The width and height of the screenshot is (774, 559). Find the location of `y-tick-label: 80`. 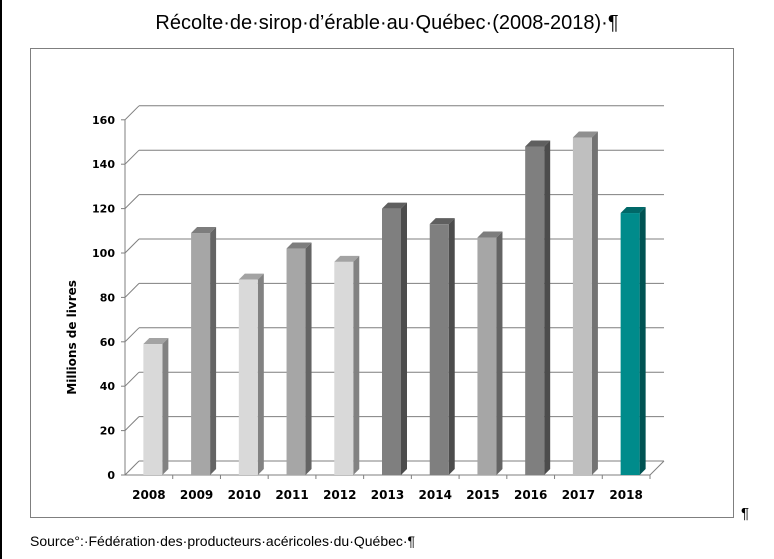

y-tick-label: 80 is located at coordinates (108, 297).